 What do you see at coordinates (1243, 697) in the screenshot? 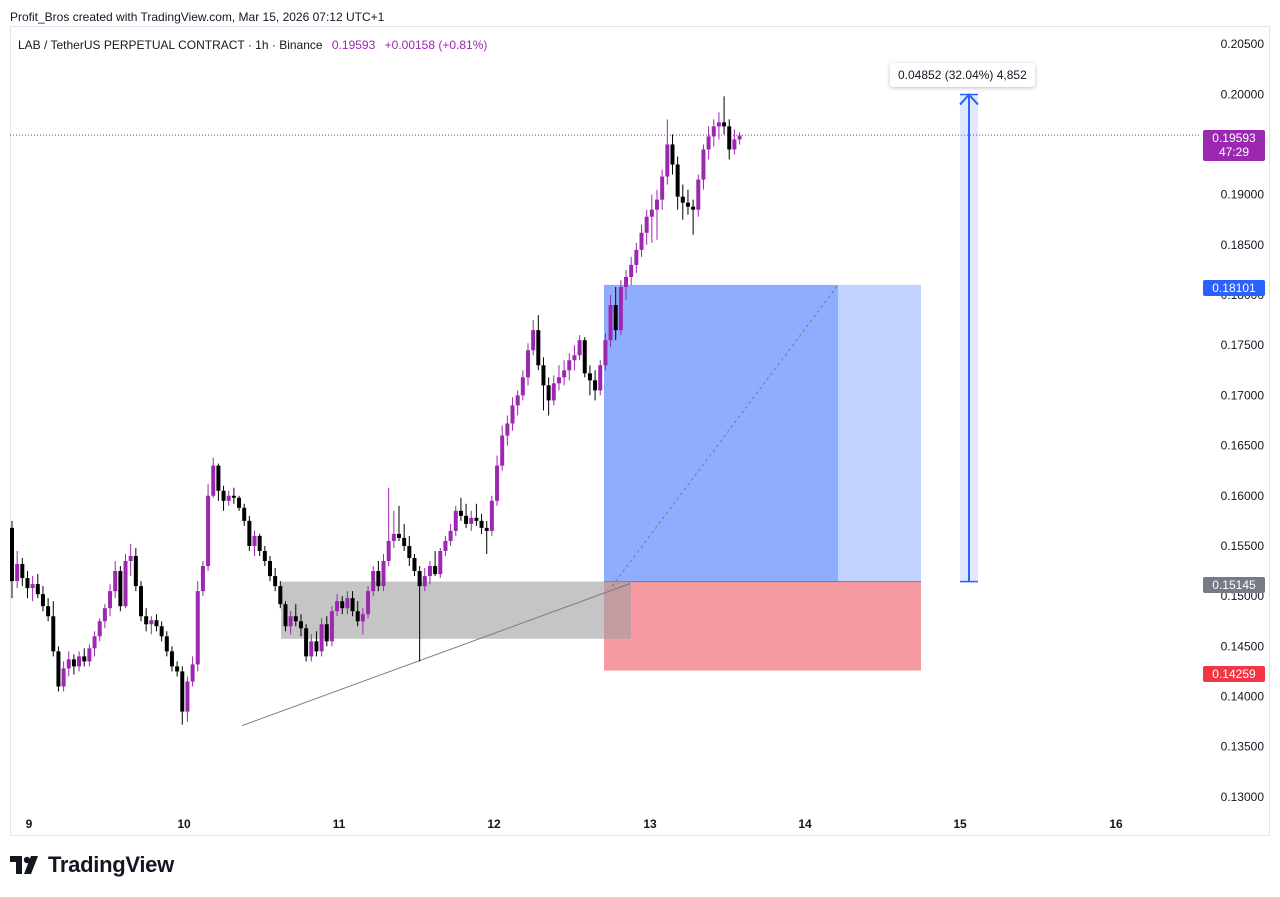
I see `y-tick-label: 0.14000` at bounding box center [1243, 697].